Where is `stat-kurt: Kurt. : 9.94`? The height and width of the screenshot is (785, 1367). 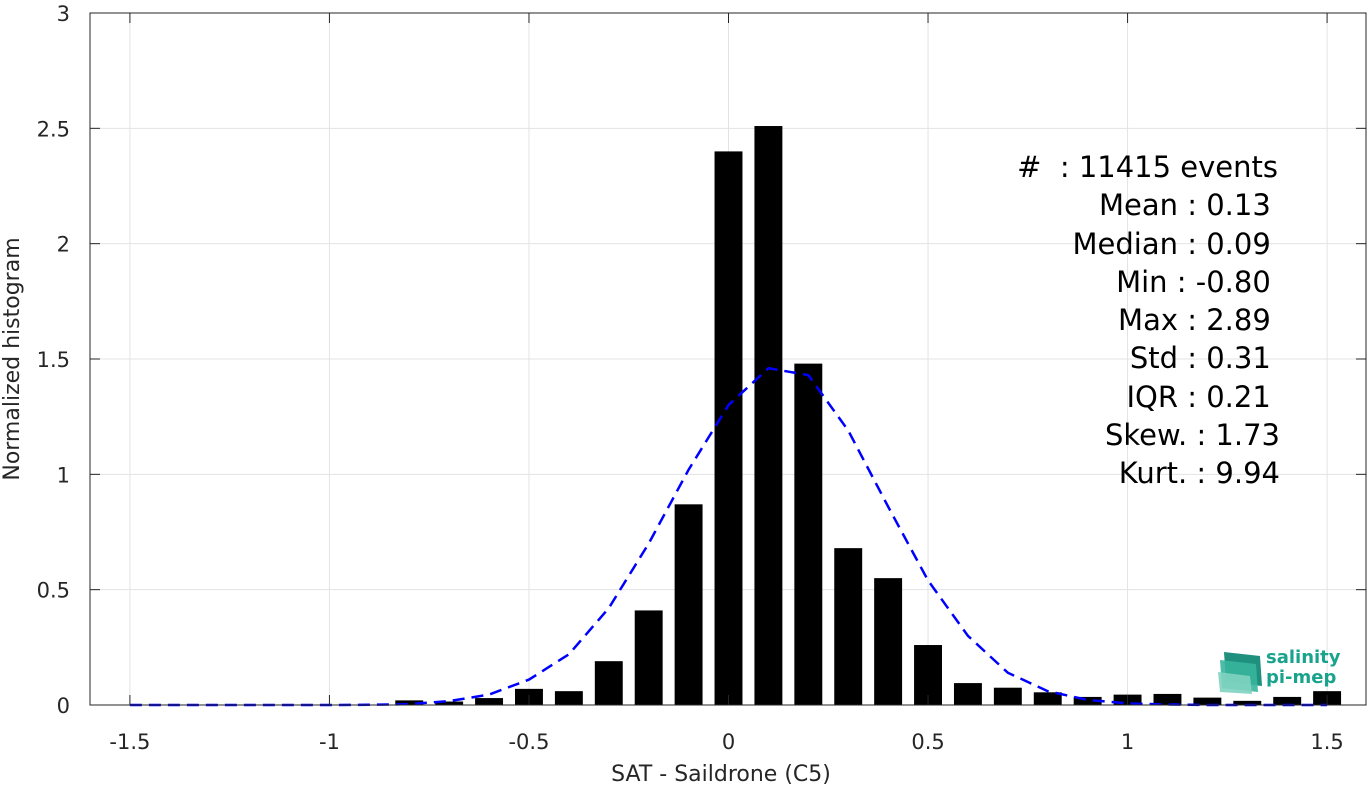
stat-kurt: Kurt. : 9.94 is located at coordinates (1199, 473).